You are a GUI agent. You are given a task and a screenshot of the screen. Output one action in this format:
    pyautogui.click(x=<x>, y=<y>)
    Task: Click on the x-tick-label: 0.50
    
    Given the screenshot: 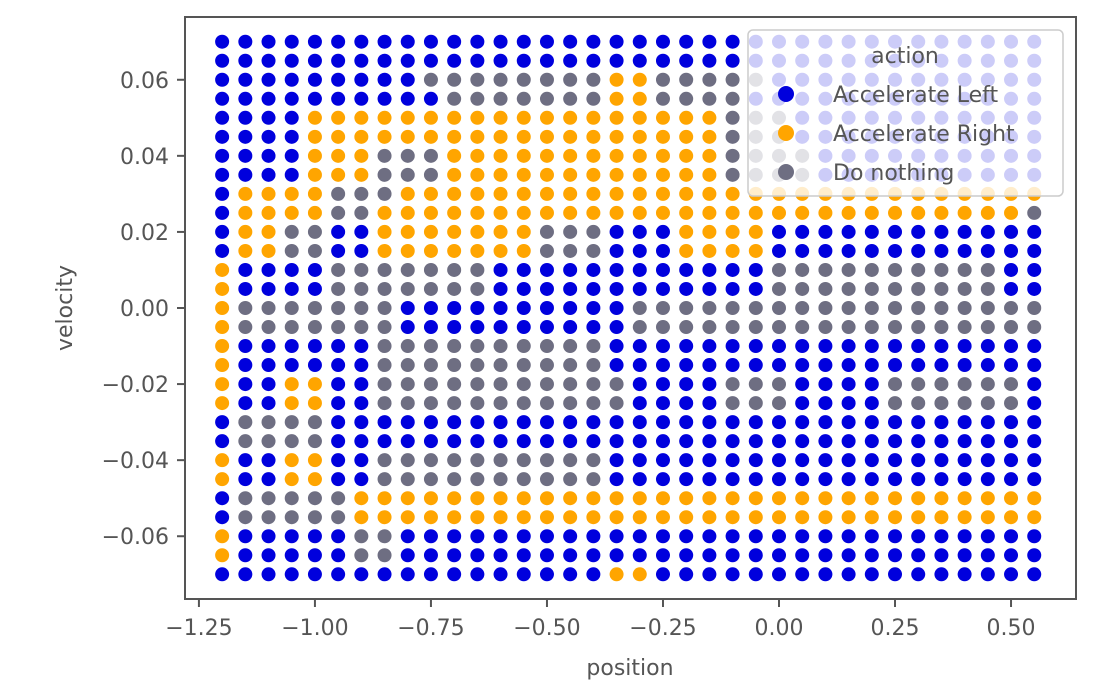 What is the action you would take?
    pyautogui.click(x=1011, y=628)
    